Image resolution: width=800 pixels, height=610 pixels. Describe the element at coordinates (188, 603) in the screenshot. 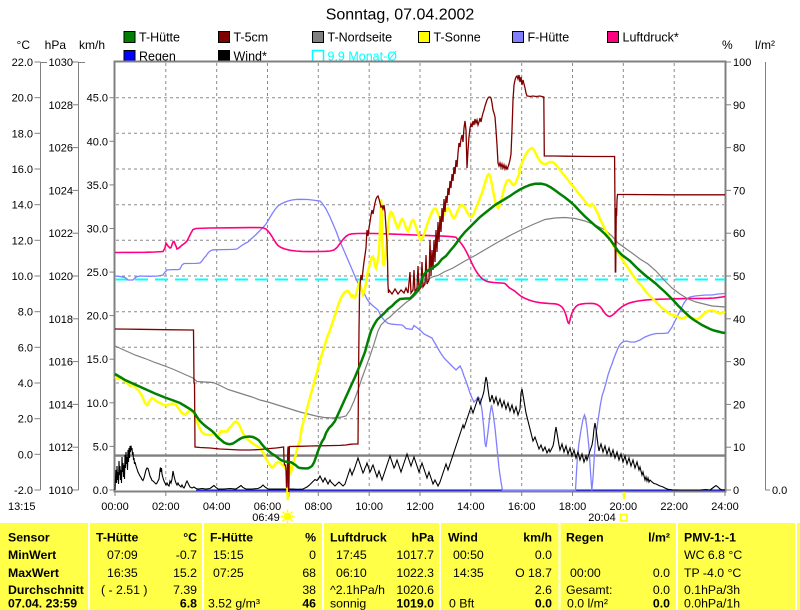

I see `svg-text: 6.8` at that location.